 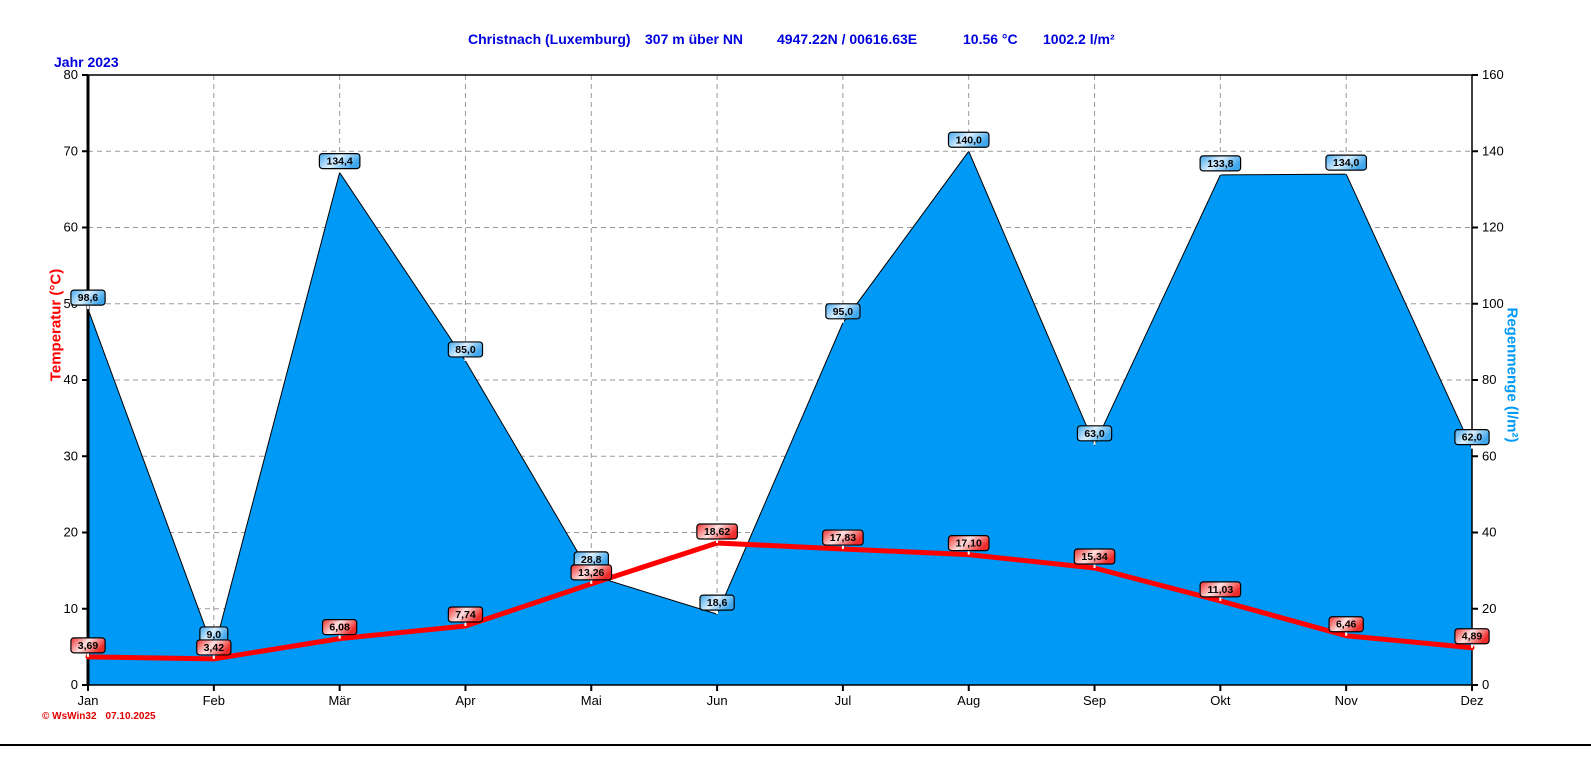 What do you see at coordinates (968, 700) in the screenshot?
I see `month-label: Aug` at bounding box center [968, 700].